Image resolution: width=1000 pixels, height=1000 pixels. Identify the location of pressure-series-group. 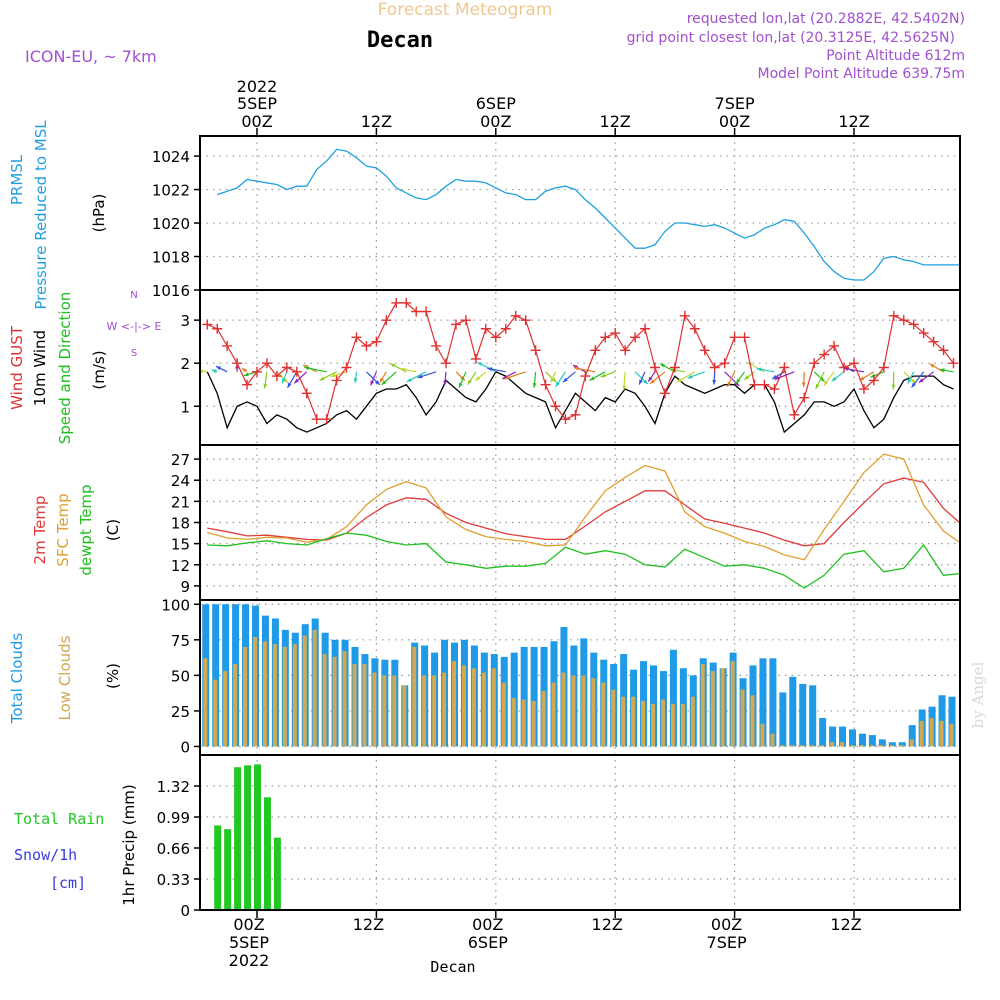
(588, 214).